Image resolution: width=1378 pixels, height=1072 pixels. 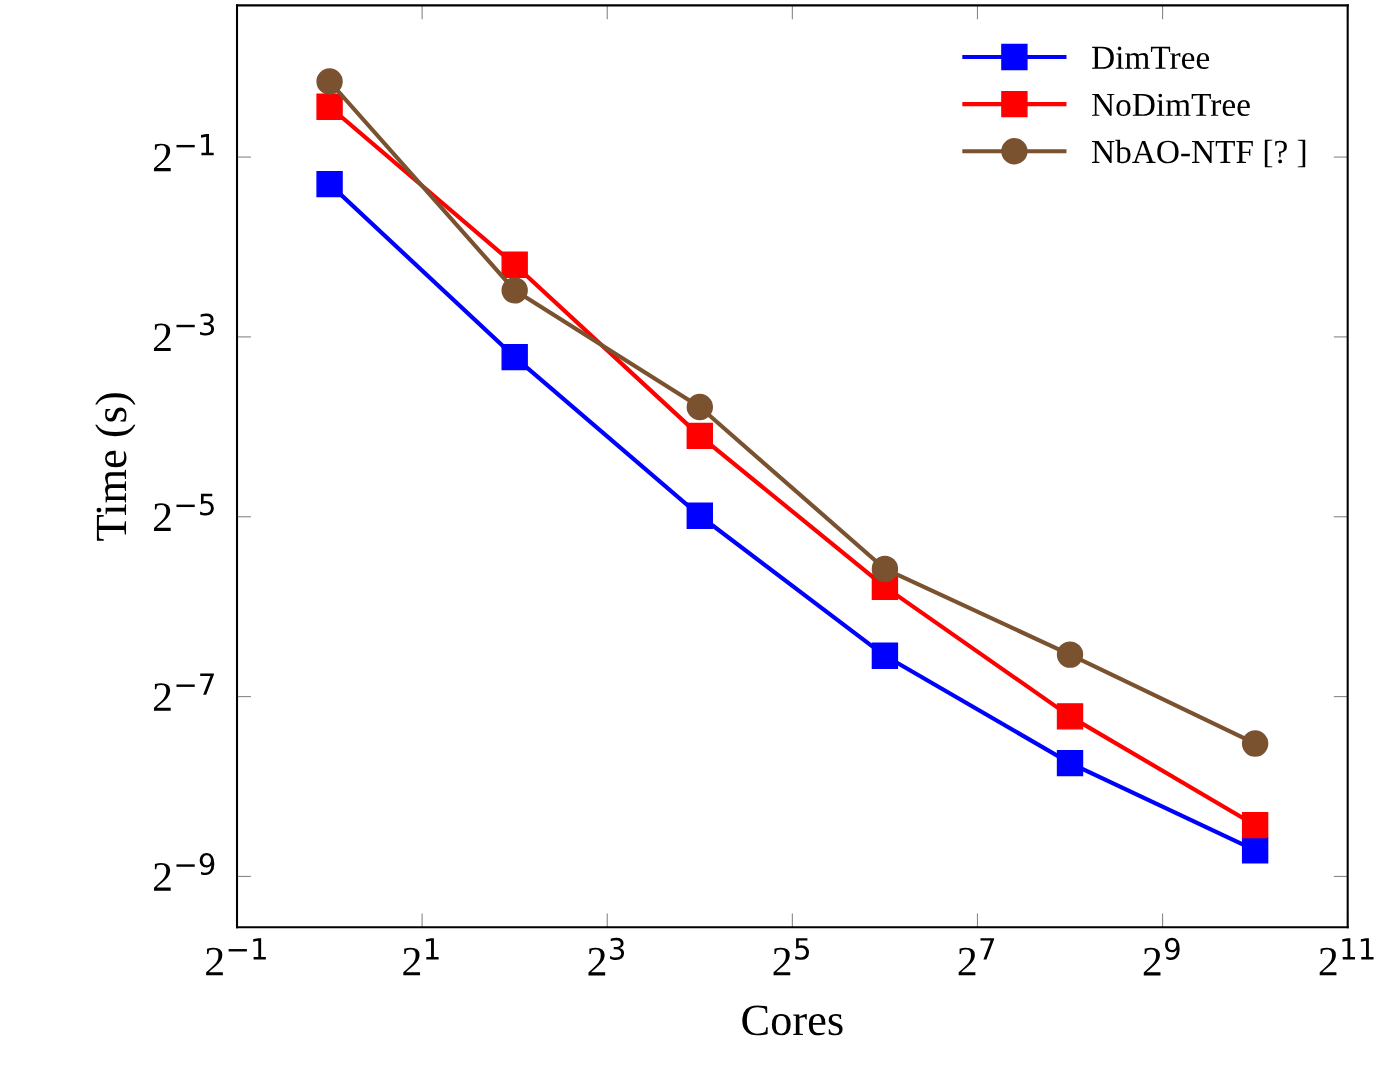 What do you see at coordinates (791, 957) in the screenshot?
I see `x-tick-label: 2$^{5}$` at bounding box center [791, 957].